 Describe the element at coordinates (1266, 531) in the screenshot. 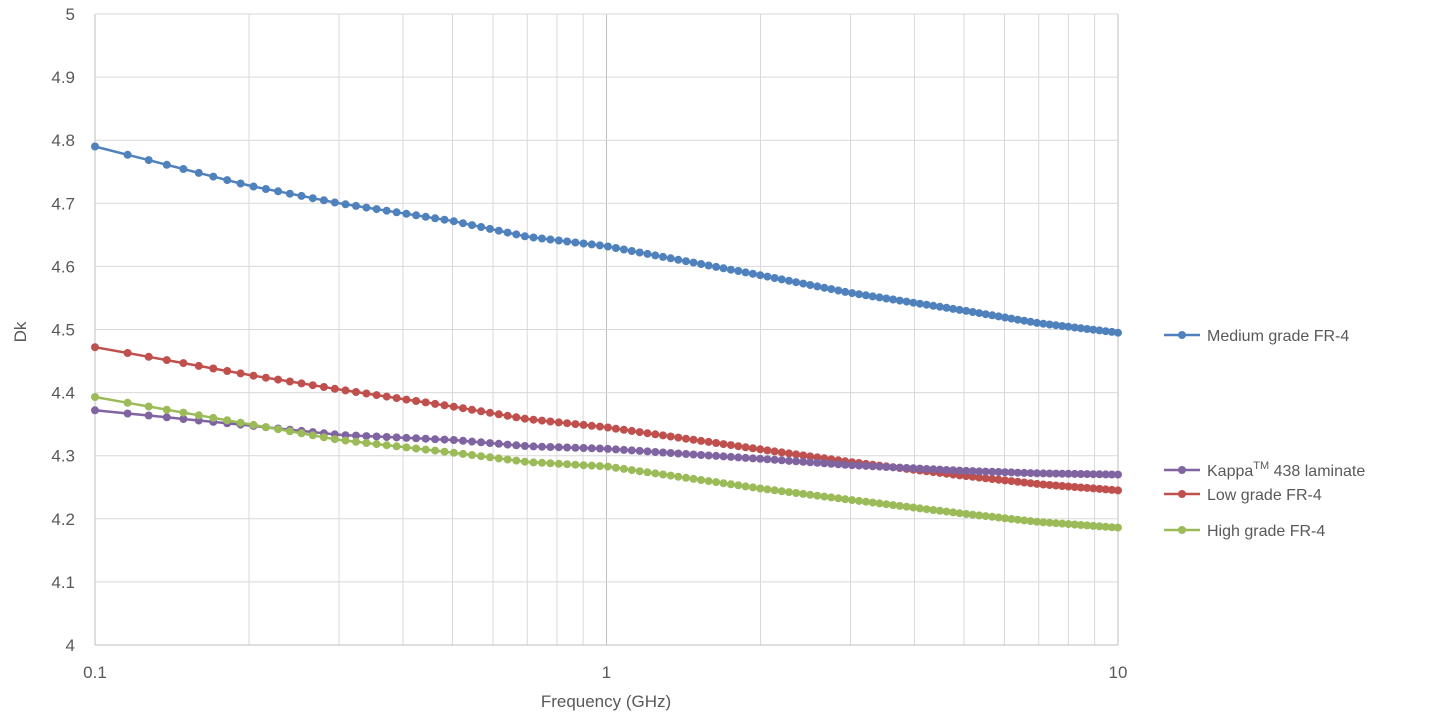

I see `legend-label: High grade FR-4` at that location.